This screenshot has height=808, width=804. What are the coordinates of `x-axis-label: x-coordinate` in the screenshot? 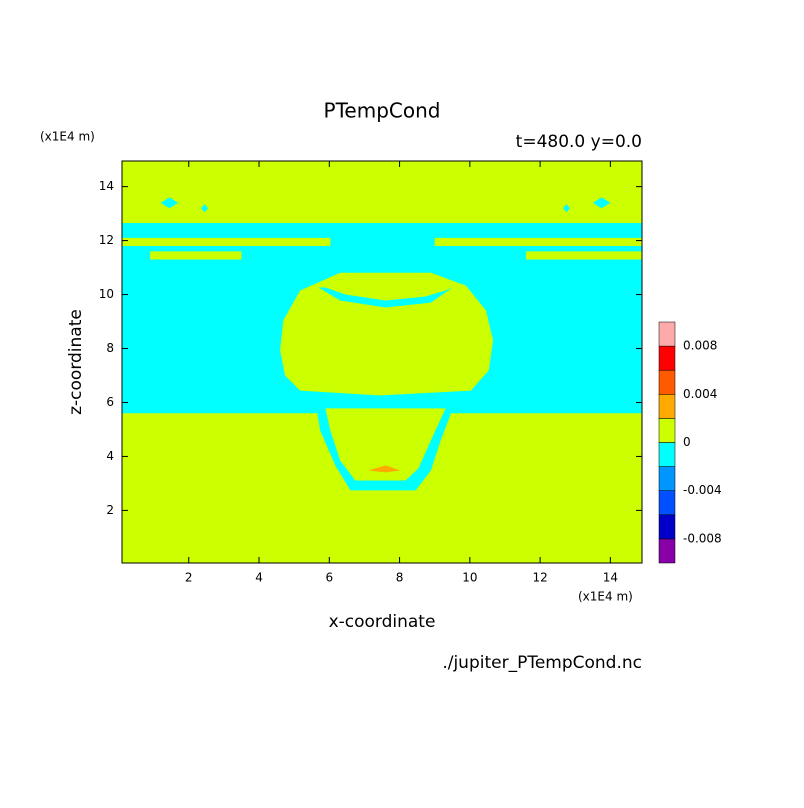 It's located at (382, 622).